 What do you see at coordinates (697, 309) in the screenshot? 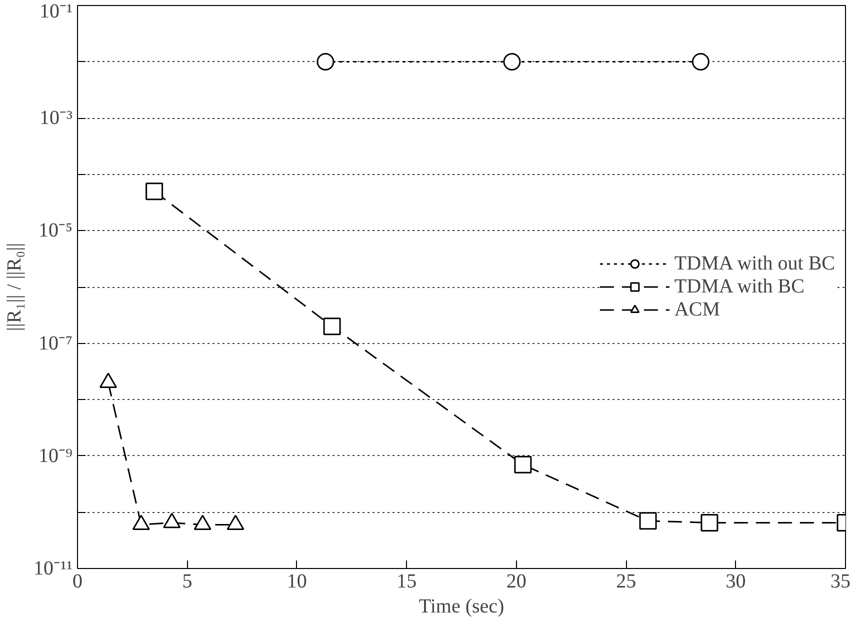
I see `legend-label: ACM` at bounding box center [697, 309].